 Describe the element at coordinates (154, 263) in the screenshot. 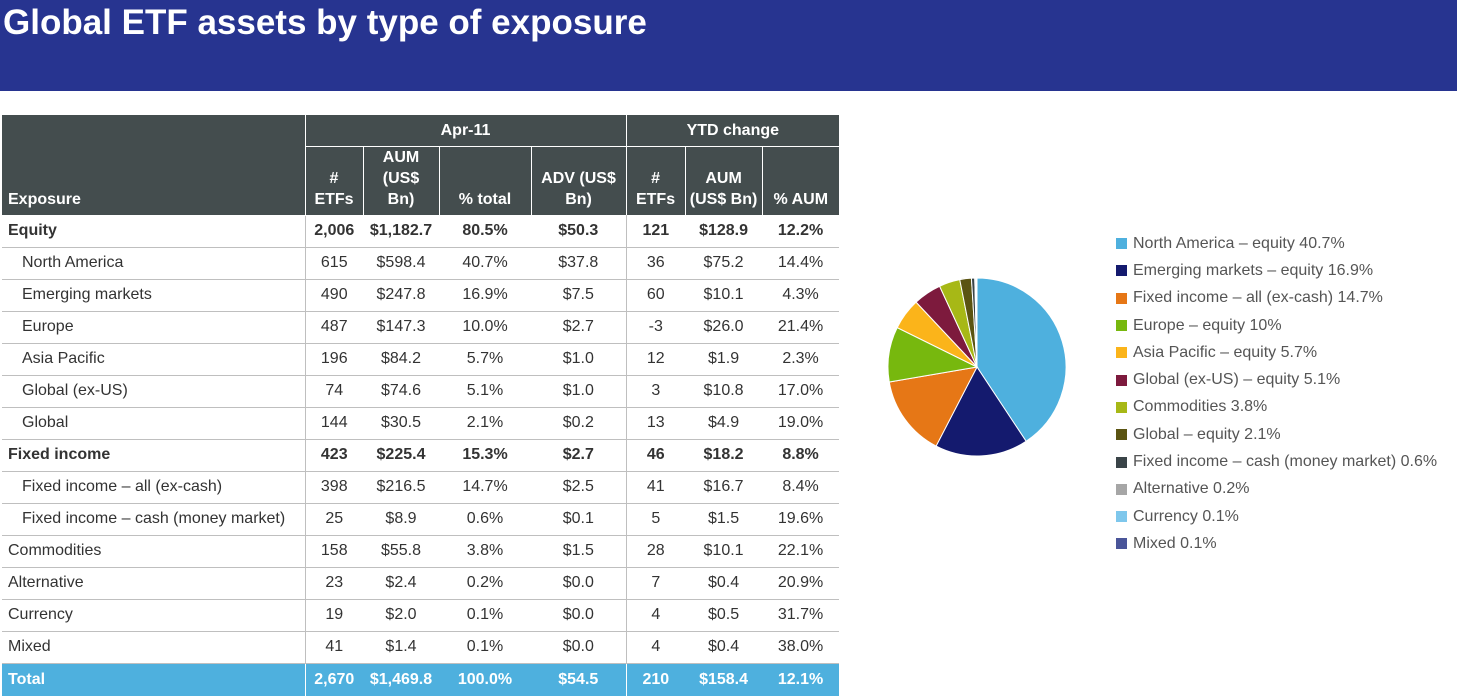

I see `exposure-label: North America` at that location.